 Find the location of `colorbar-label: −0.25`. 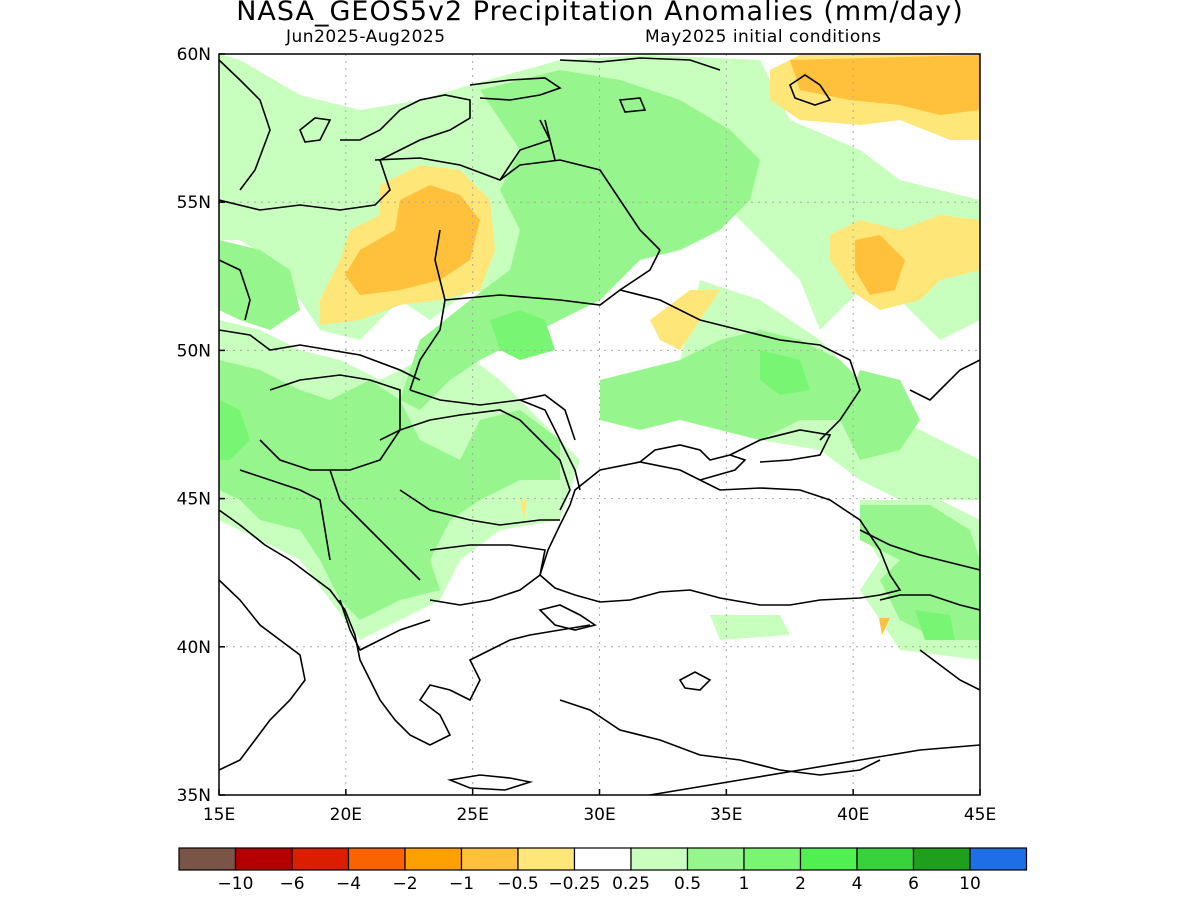

colorbar-label: −0.25 is located at coordinates (574, 884).